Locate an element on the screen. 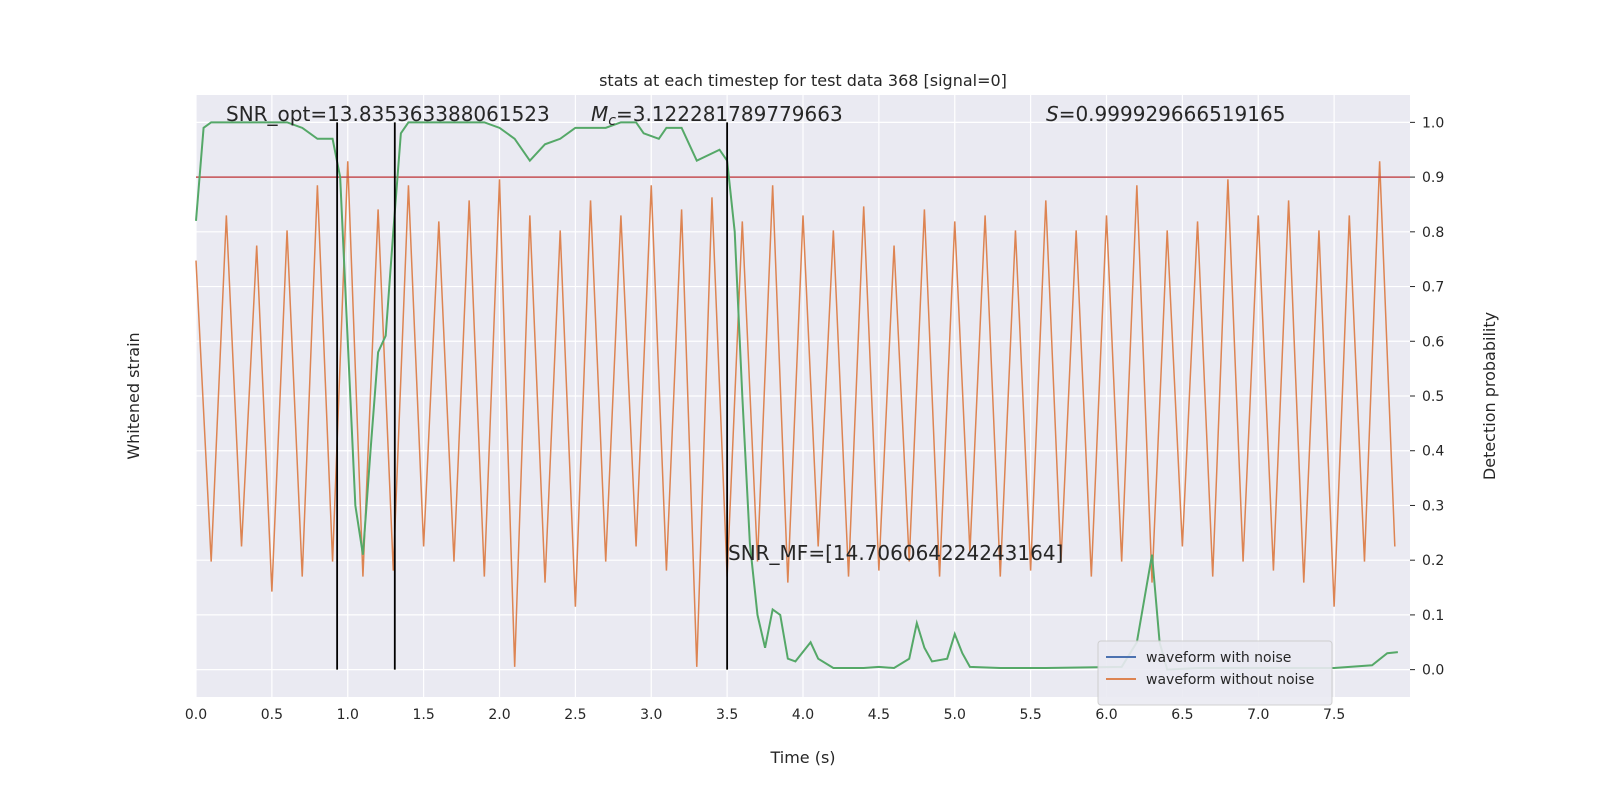 This screenshot has height=804, width=1600. y2-tick-label: 0.1 is located at coordinates (1433, 616).